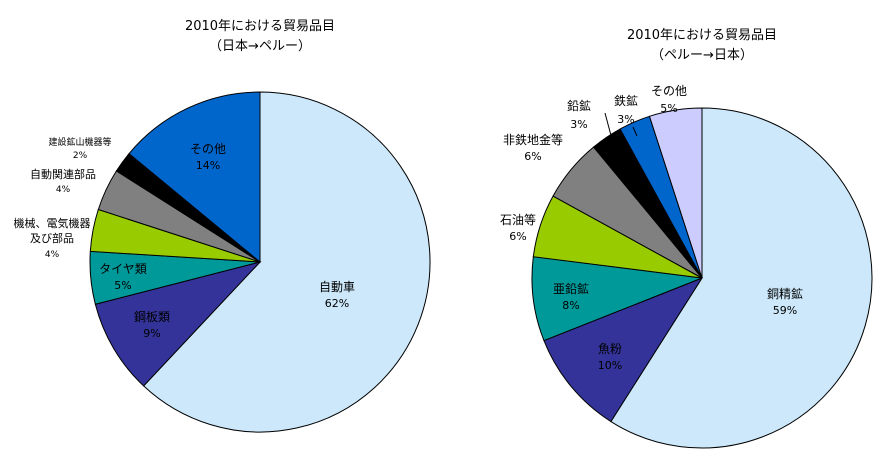 The image size is (884, 462). Describe the element at coordinates (79, 142) in the screenshot. I see `chart1-label-construction: 建設鉱山機器等` at that location.